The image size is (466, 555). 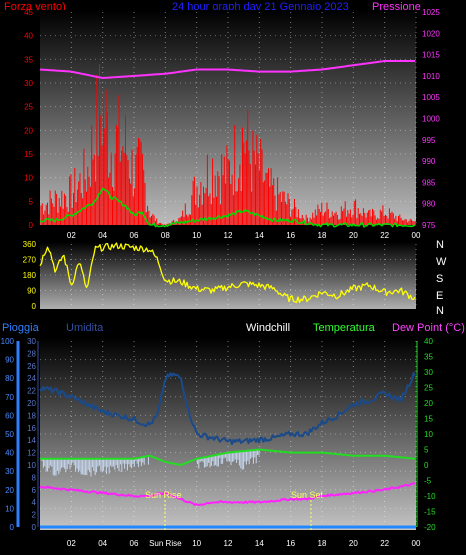 What do you see at coordinates (227, 409) in the screenshot?
I see `humidity-line` at bounding box center [227, 409].